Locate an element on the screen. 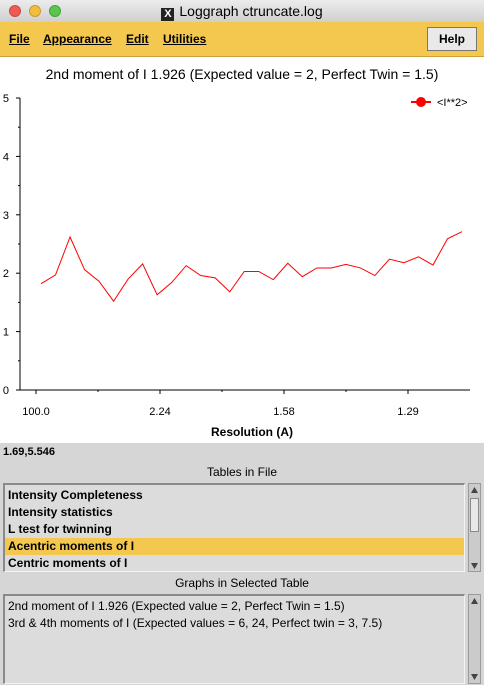 This screenshot has width=484, height=685. coordinate-readout: 1.69,5.546 is located at coordinates (29, 452).